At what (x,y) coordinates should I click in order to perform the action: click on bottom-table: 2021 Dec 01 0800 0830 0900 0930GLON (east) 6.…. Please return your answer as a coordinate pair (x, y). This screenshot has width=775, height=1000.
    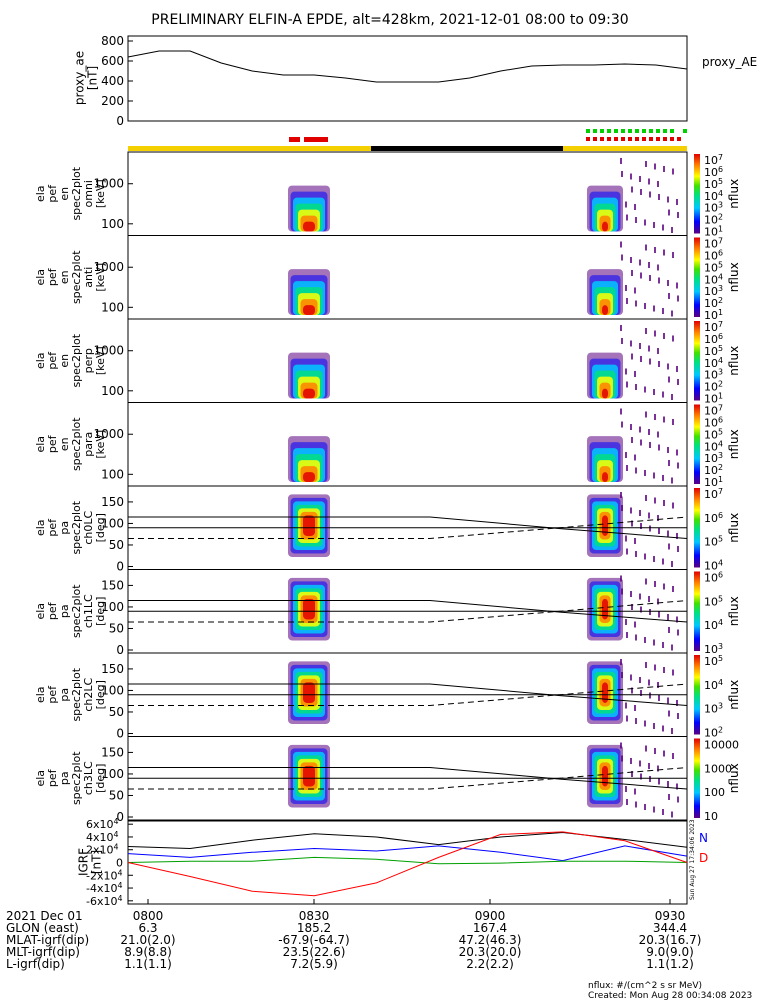
    Looking at the image, I should click on (353, 935).